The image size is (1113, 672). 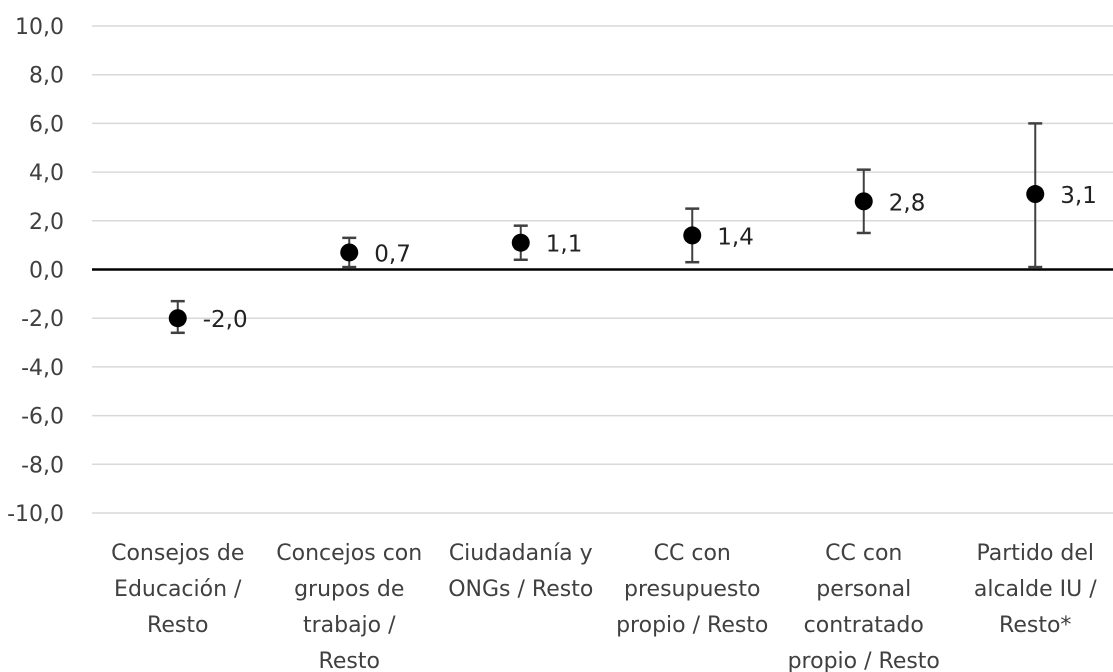 I want to click on x-category-label-line: Educación /, so click(x=178, y=589).